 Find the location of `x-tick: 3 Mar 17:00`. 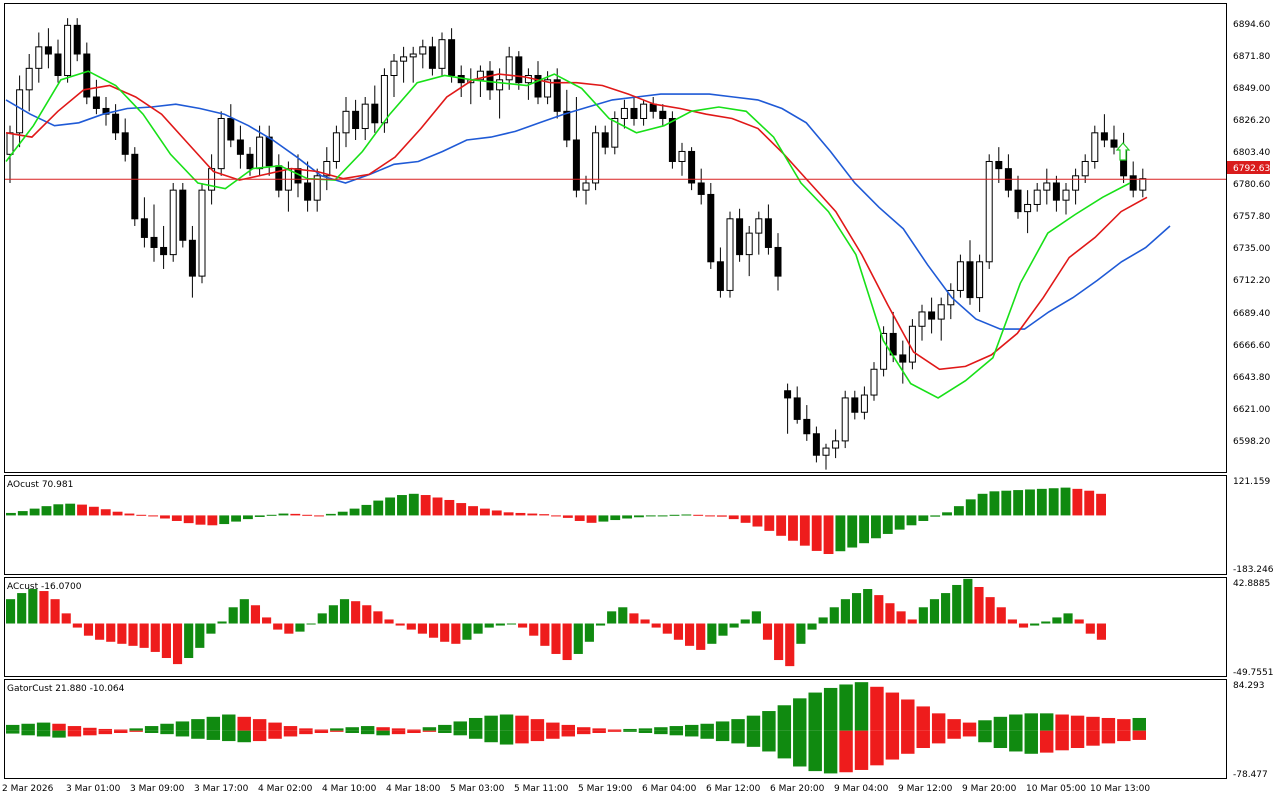

x-tick: 3 Mar 17:00 is located at coordinates (221, 789).